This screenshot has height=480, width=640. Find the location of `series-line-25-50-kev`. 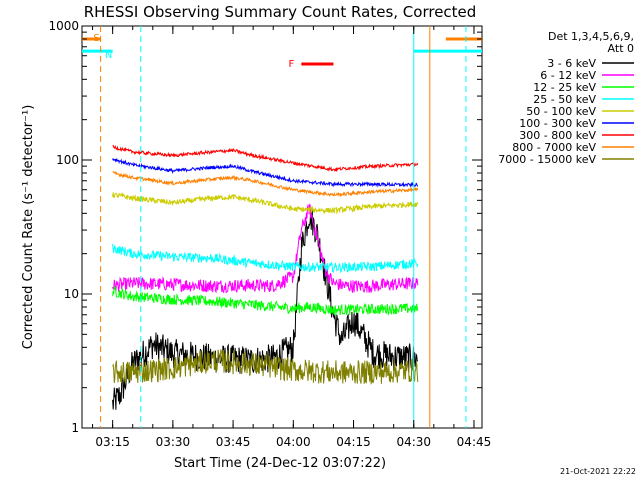

series-line-25-50-kev is located at coordinates (265, 258).